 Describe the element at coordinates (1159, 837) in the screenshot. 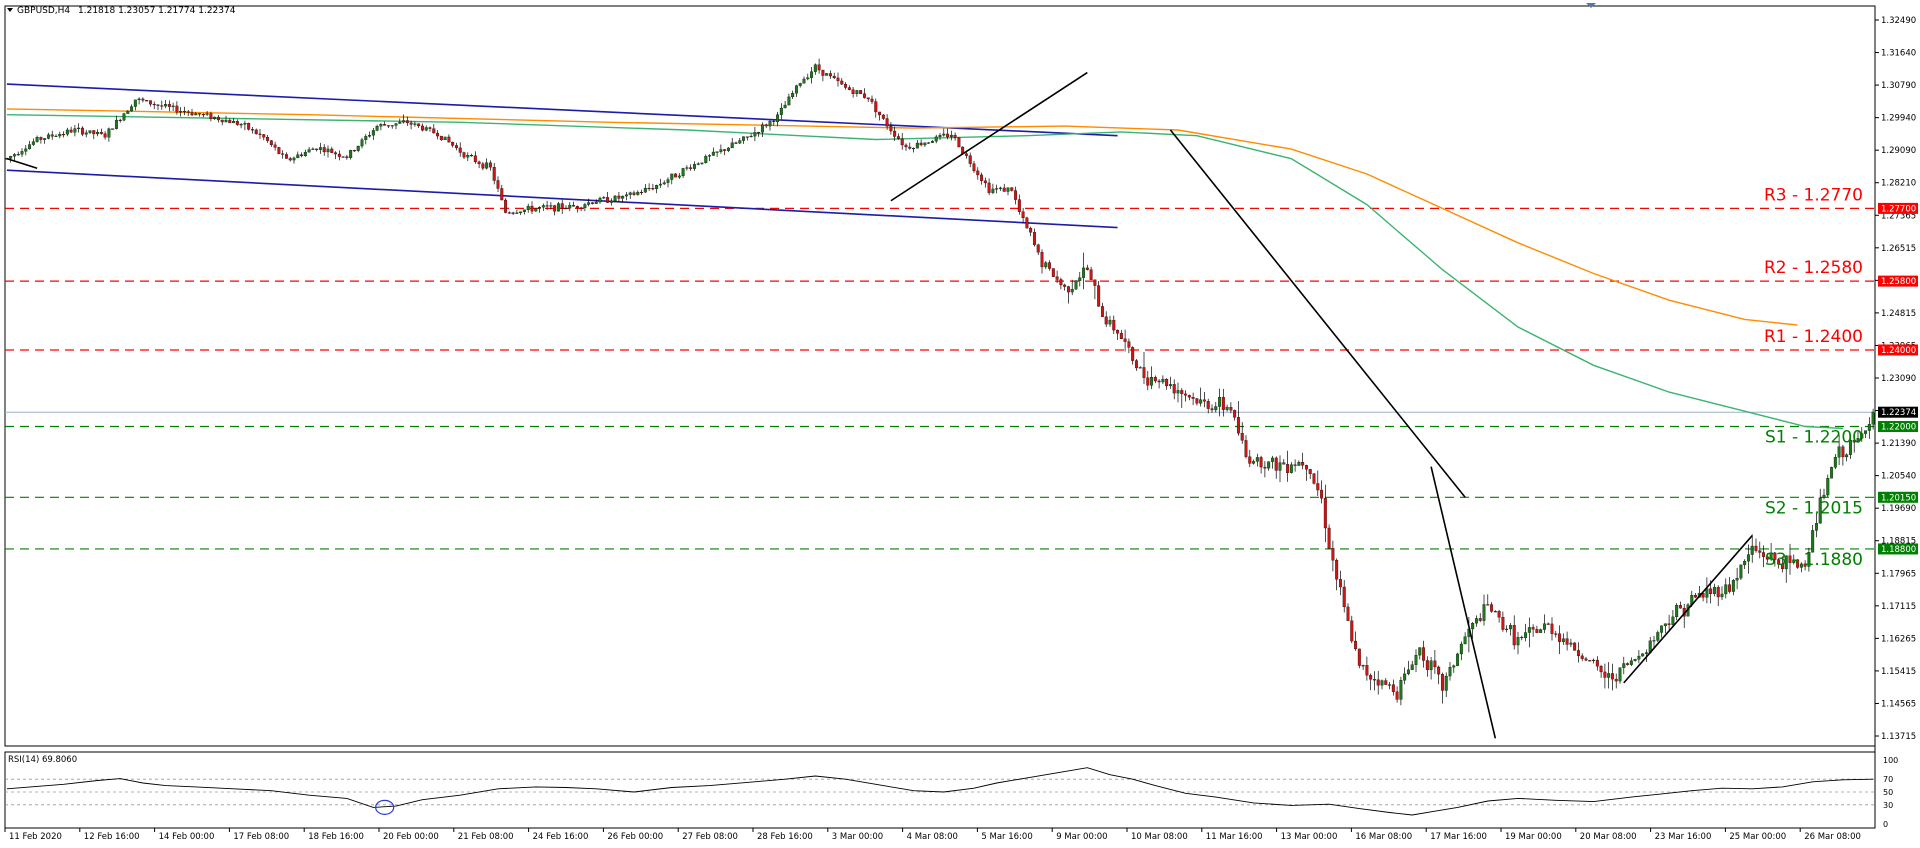

I see `time-tick-label: 10 Mar 08:00` at that location.